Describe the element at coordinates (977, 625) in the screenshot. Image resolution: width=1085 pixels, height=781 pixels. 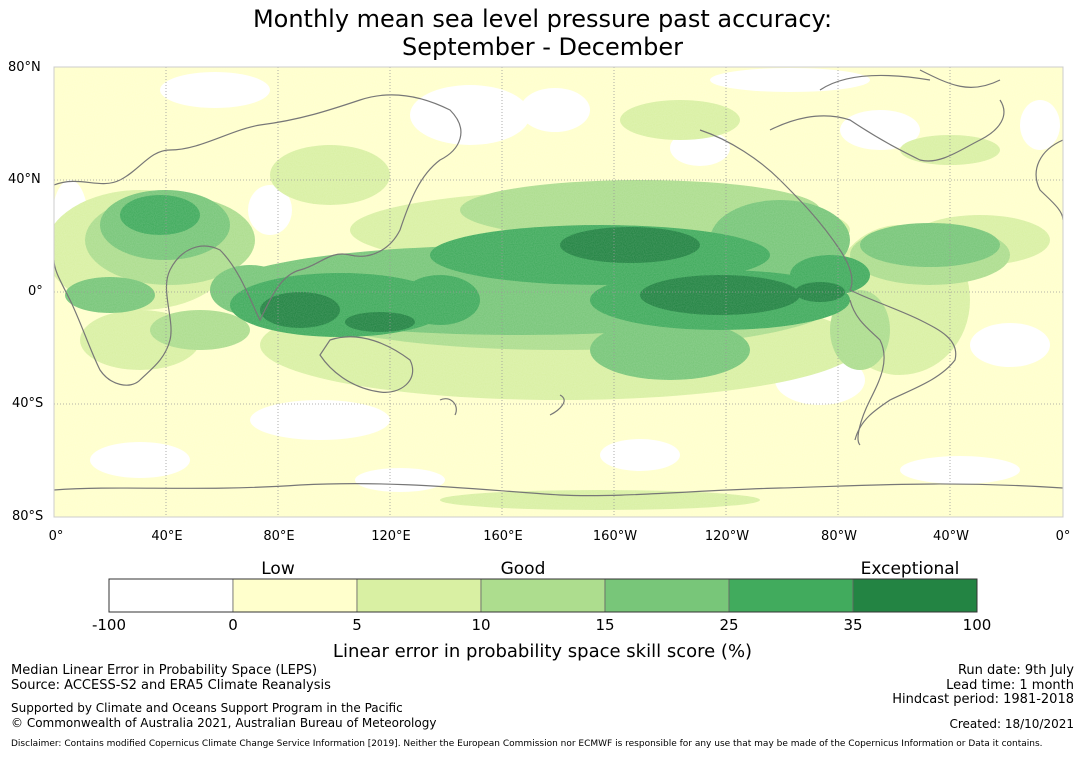
I see `colorbar-tick: 100` at that location.